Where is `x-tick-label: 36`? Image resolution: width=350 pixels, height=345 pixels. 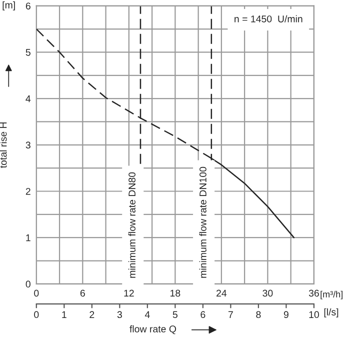 x-tick-label: 36 is located at coordinates (313, 293).